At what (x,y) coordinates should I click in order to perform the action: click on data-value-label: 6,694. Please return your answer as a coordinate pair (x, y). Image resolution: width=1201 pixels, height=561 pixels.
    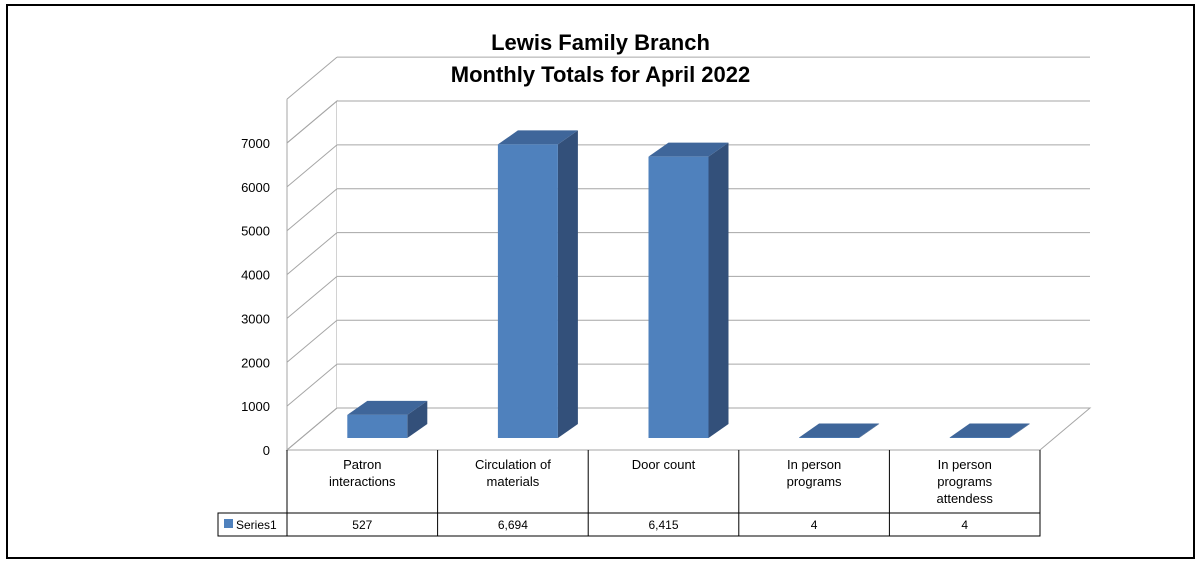
    Looking at the image, I should click on (513, 525).